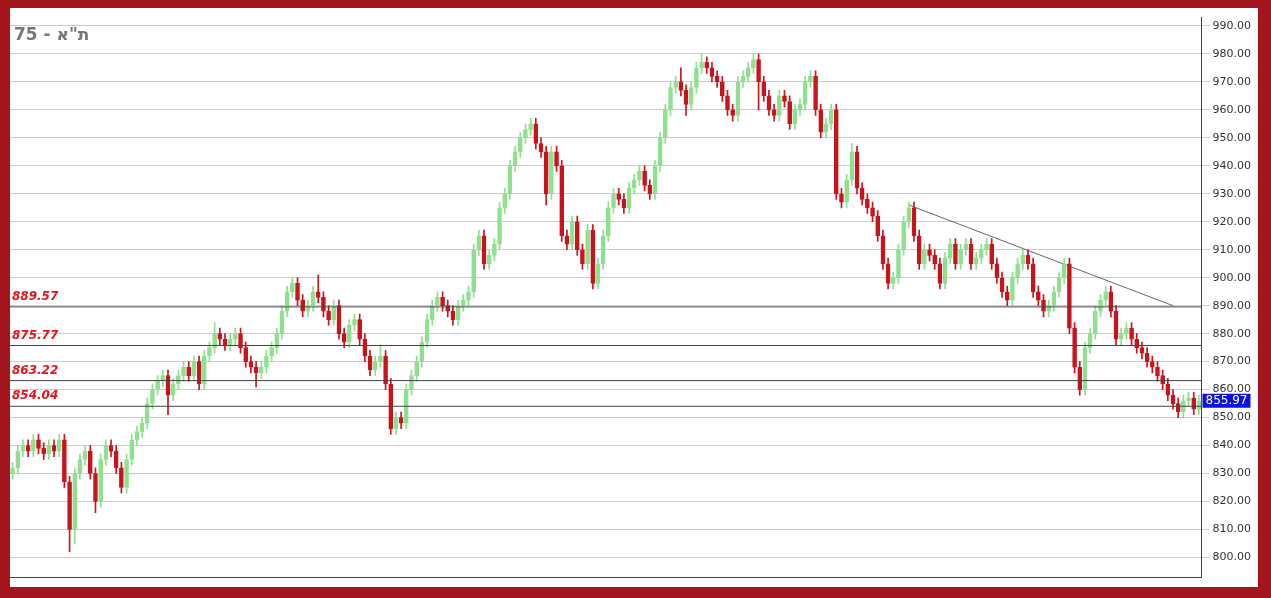 Image resolution: width=1271 pixels, height=598 pixels. Describe the element at coordinates (1232, 221) in the screenshot. I see `y-tick-label: 920.00` at that location.